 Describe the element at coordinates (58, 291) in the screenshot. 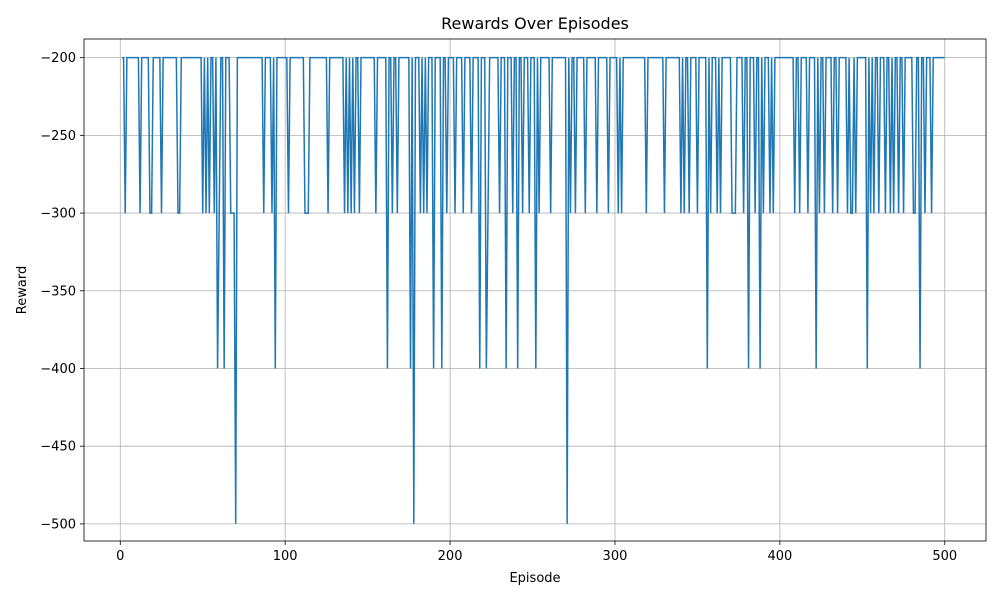

I see `y-tick-label: −350` at that location.